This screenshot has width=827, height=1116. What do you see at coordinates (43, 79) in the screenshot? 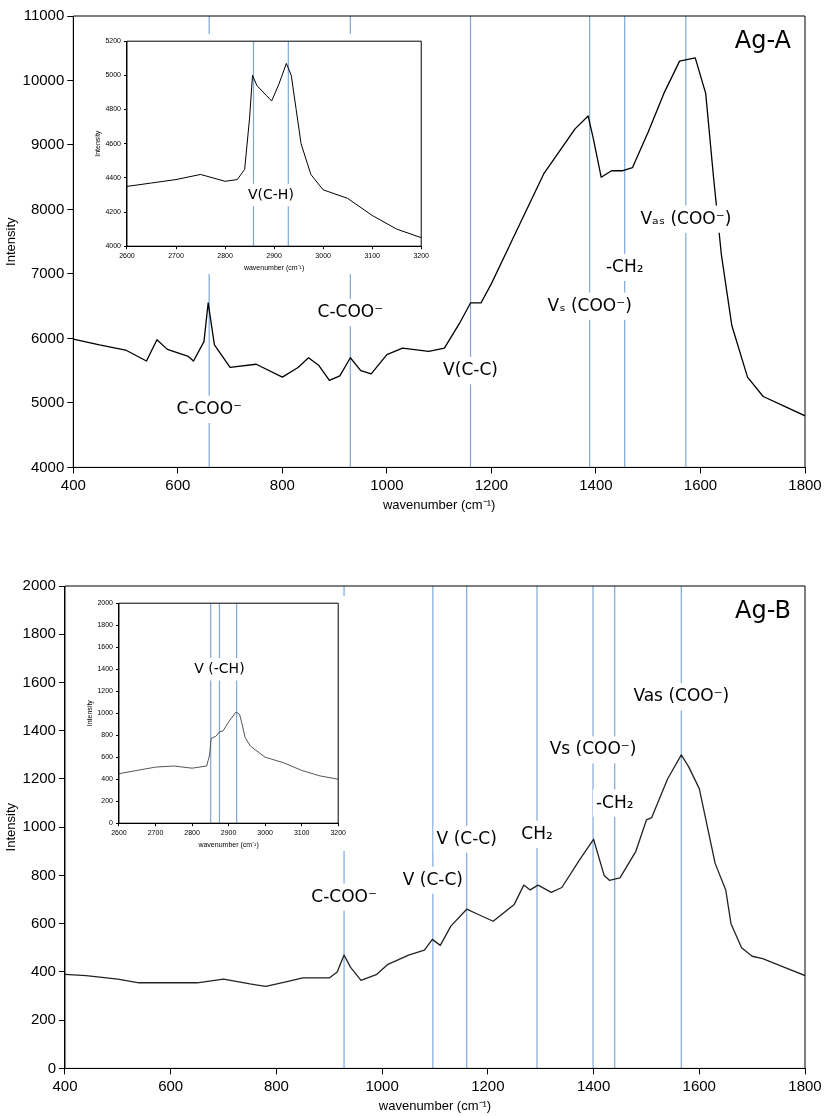
I see `y-tick-label: 10000` at bounding box center [43, 79].